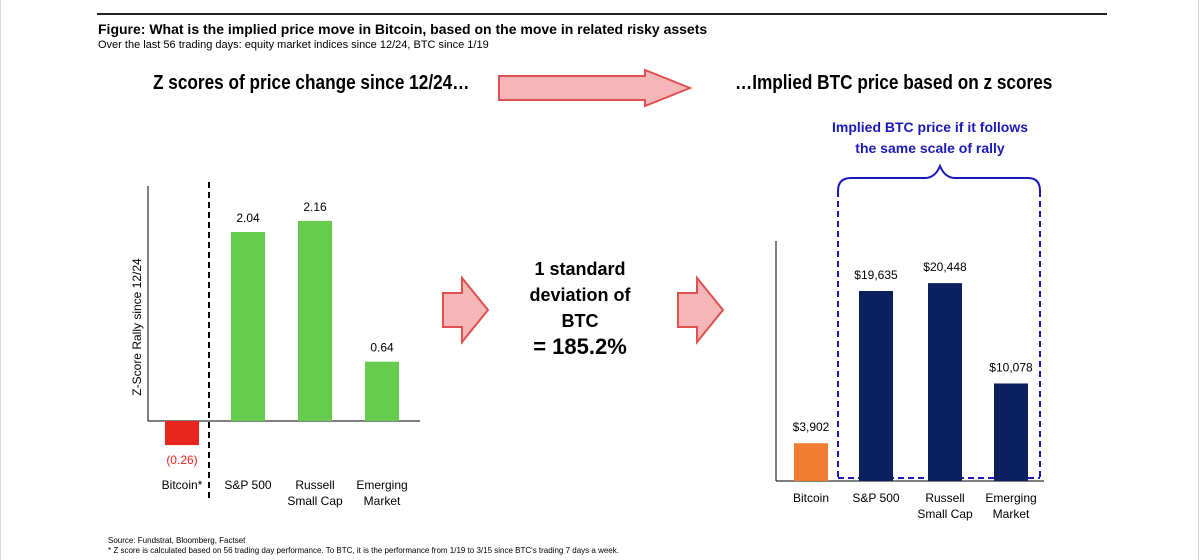 The width and height of the screenshot is (1199, 560). Describe the element at coordinates (580, 321) in the screenshot. I see `middle-note-line-3: BTC` at that location.